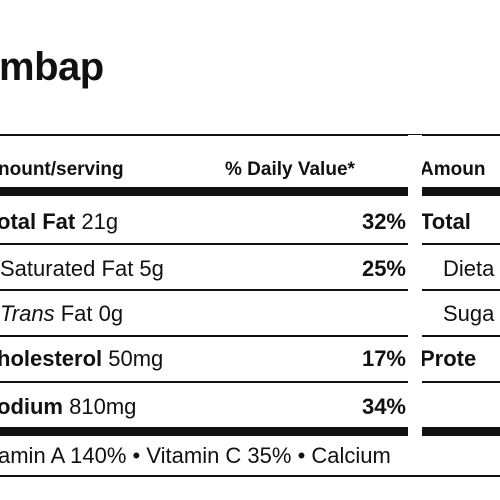 The image size is (500, 500). I want to click on trans-fat-italic: Trans, so click(27, 313).